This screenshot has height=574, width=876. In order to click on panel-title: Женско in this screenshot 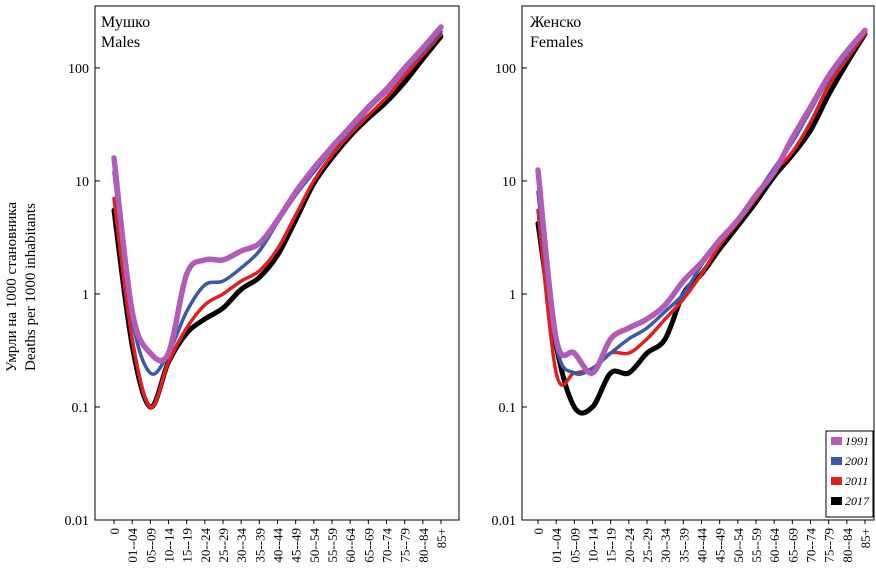, I will do `click(555, 22)`.